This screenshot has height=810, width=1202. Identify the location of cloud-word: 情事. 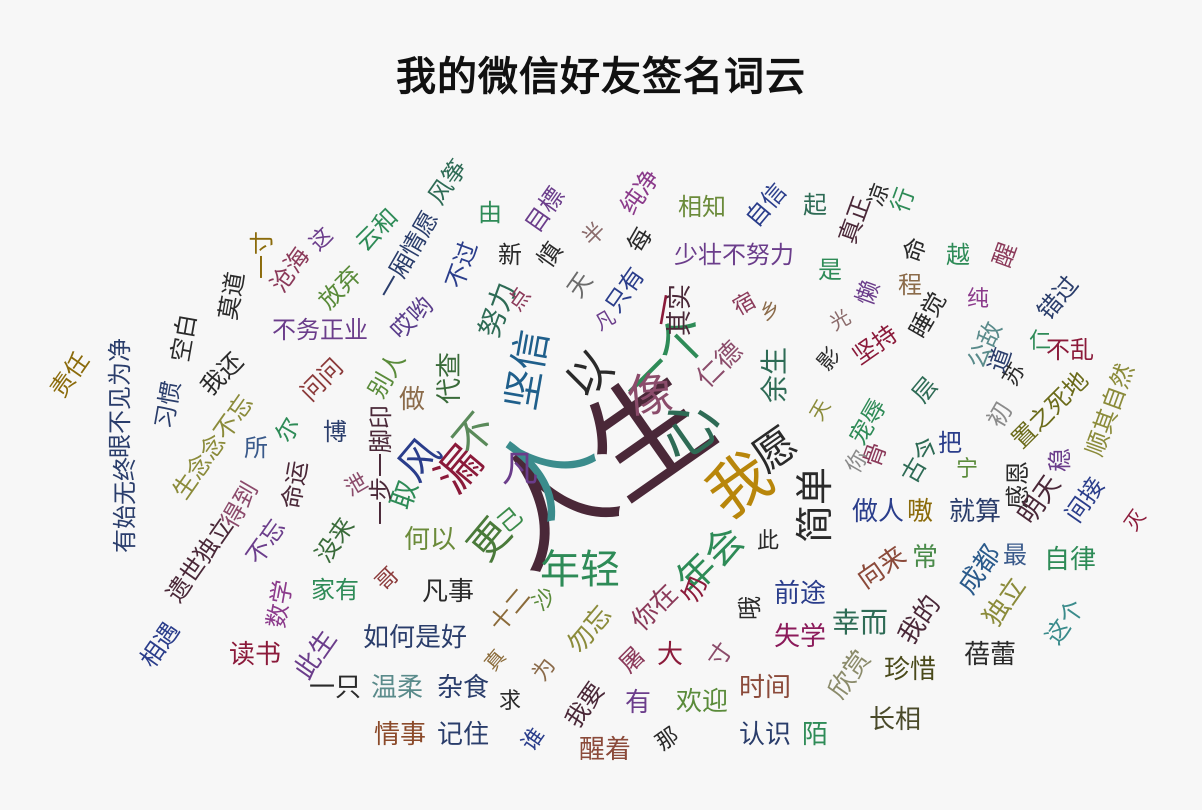
(400, 735).